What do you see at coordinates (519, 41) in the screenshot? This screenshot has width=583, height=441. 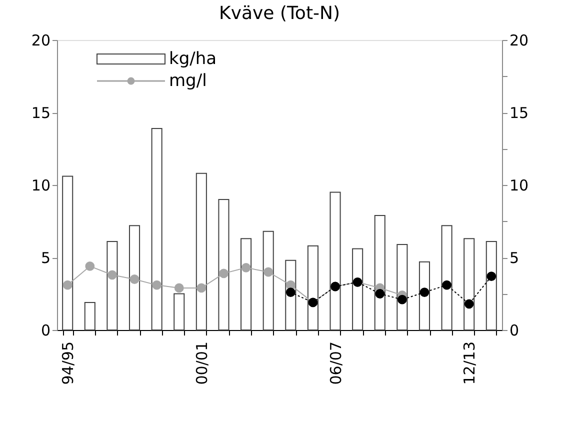 I see `y2-tick-label: 20` at bounding box center [519, 41].